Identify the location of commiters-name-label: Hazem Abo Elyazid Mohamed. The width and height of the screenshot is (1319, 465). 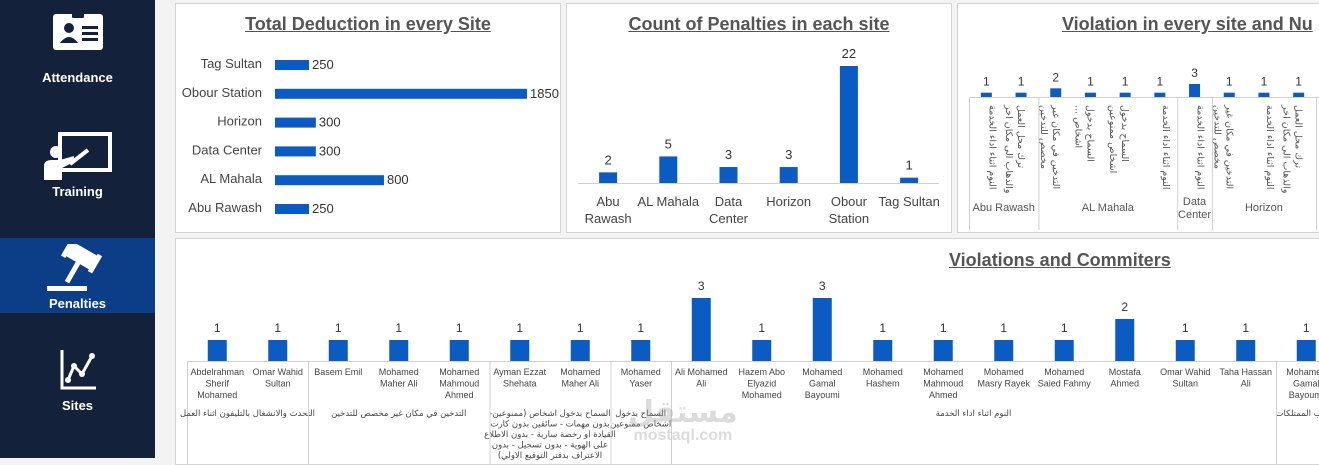
(761, 383).